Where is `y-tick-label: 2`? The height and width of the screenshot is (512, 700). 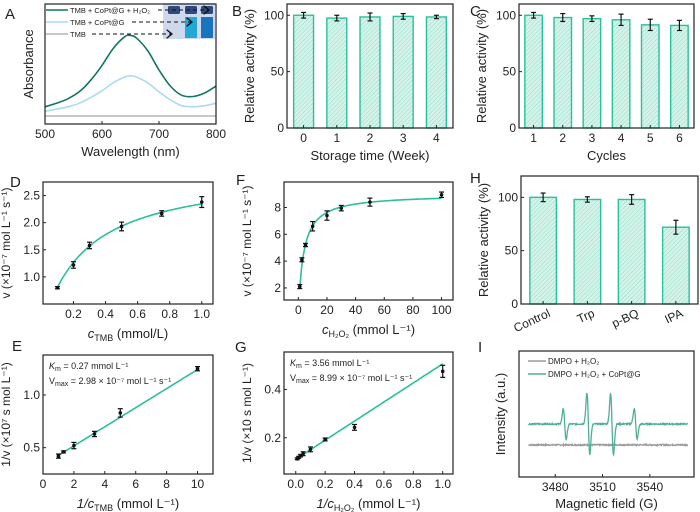
y-tick-label: 2 is located at coordinates (277, 288).